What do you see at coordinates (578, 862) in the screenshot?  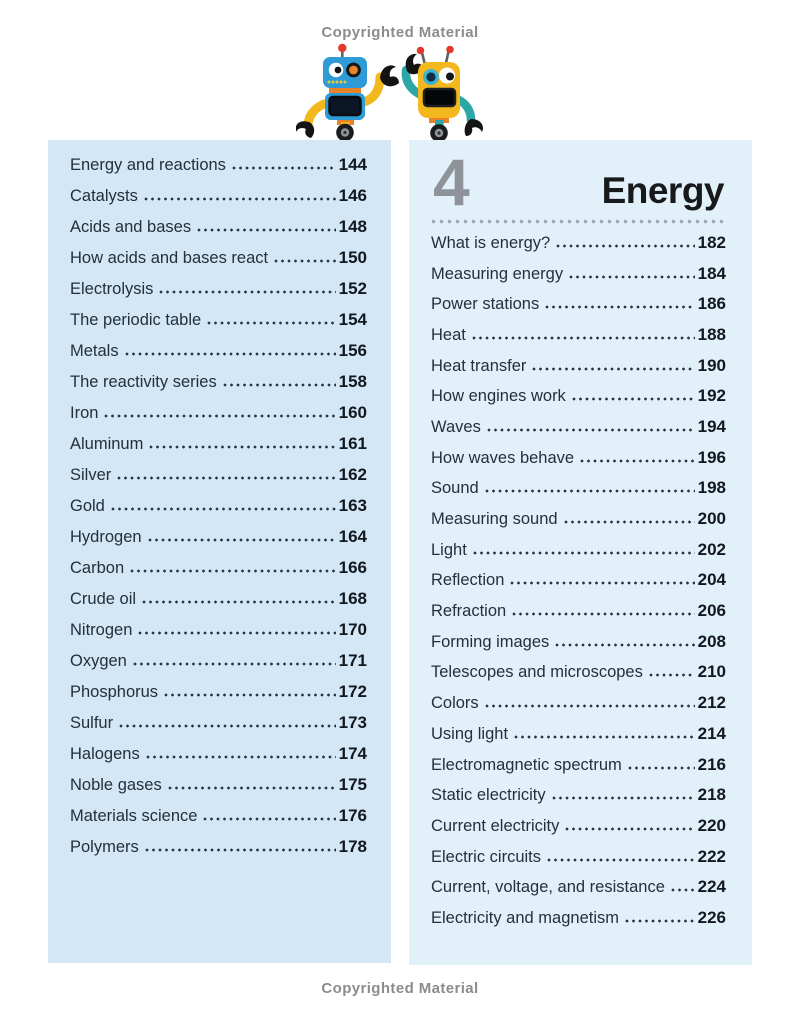 I see `toc-entry: Electric circuits 222` at bounding box center [578, 862].